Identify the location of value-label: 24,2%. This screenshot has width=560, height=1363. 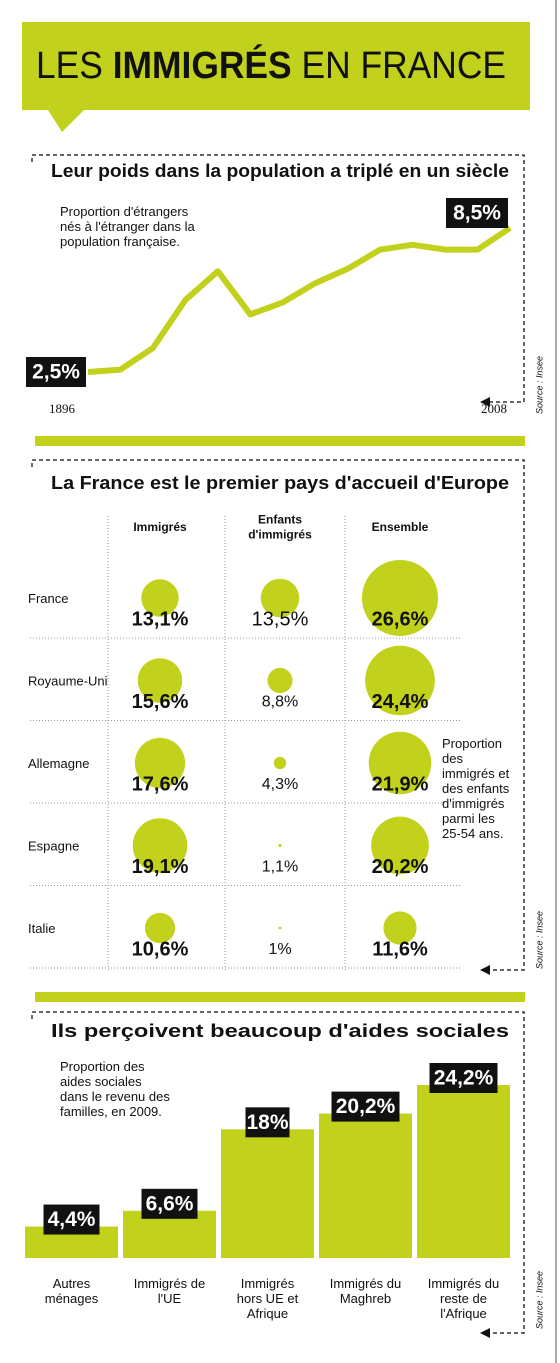
(464, 1078).